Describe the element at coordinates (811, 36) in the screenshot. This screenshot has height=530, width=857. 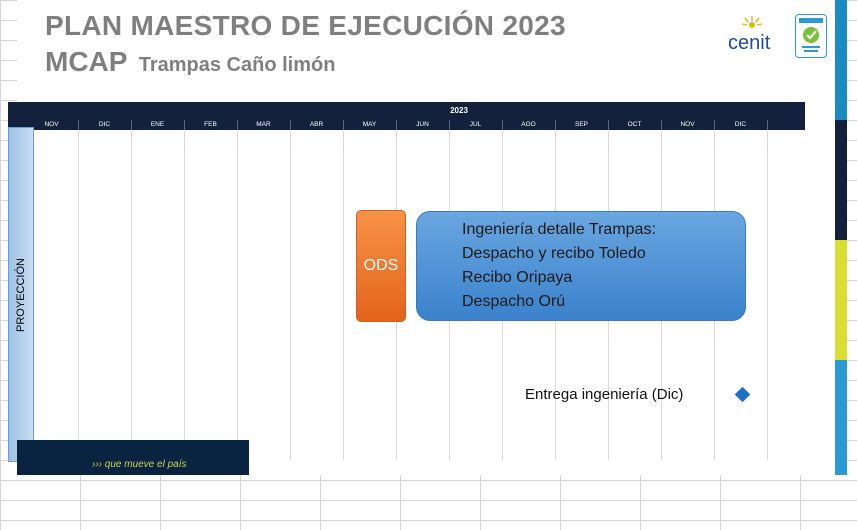
I see `certification-badge-icon` at that location.